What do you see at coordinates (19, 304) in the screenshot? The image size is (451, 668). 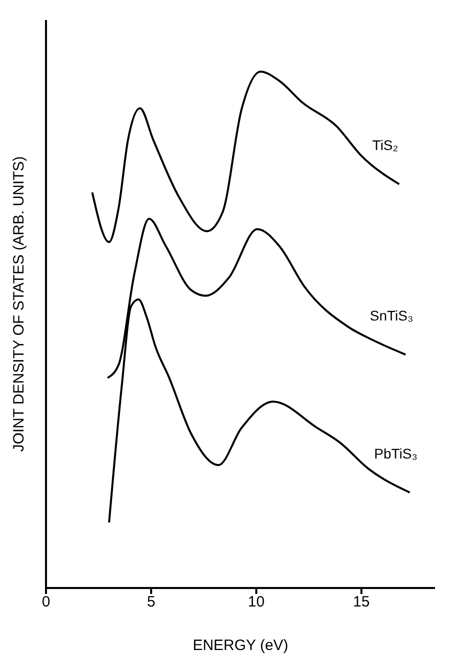 I see `y-axis-title: JOINT DENSITY OF STATES (ARB. UNITS)` at bounding box center [19, 304].